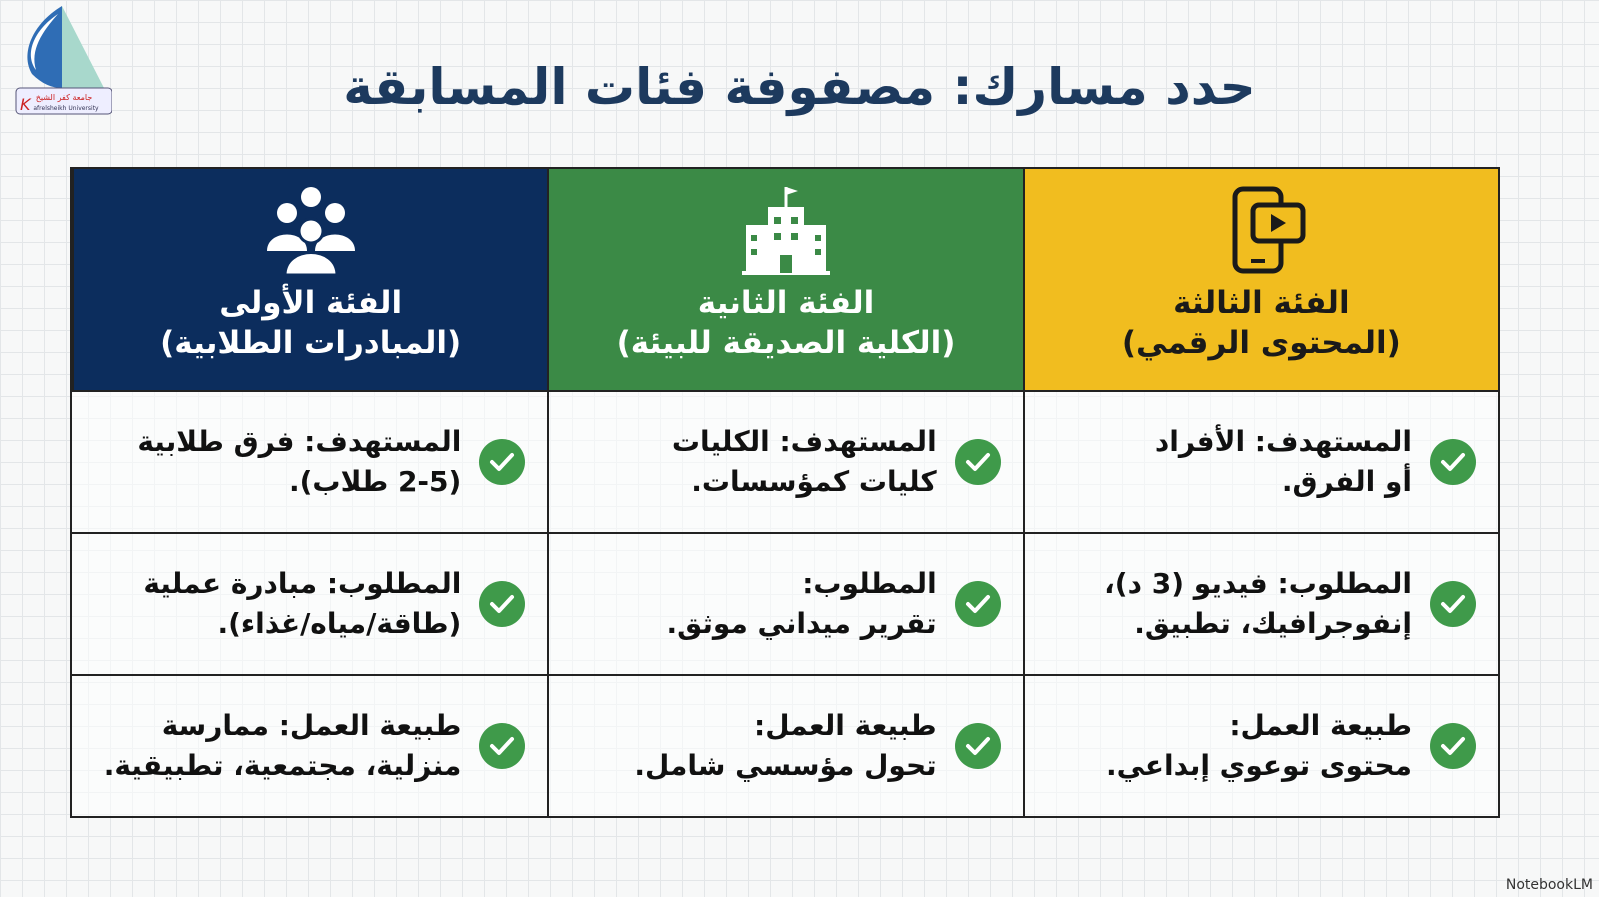  Describe the element at coordinates (814, 481) in the screenshot. I see `cell-line: كليات كمؤسسات.` at that location.